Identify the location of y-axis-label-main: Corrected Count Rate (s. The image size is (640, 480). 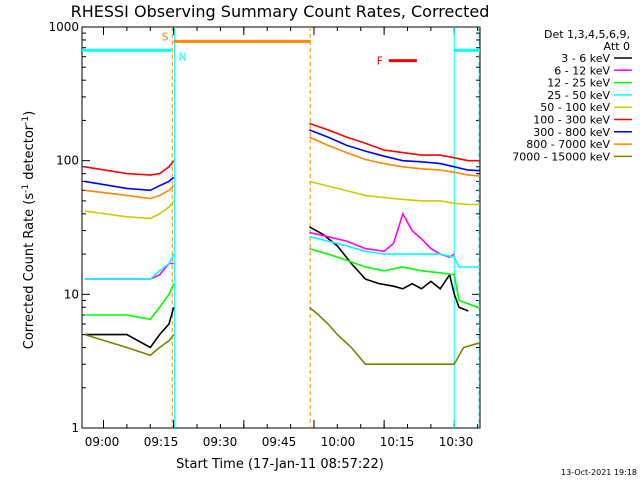
(29, 271).